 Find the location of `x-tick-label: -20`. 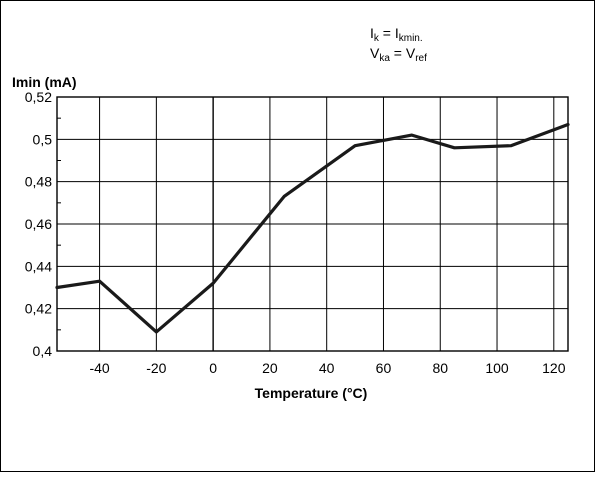

x-tick-label: -20 is located at coordinates (156, 368).